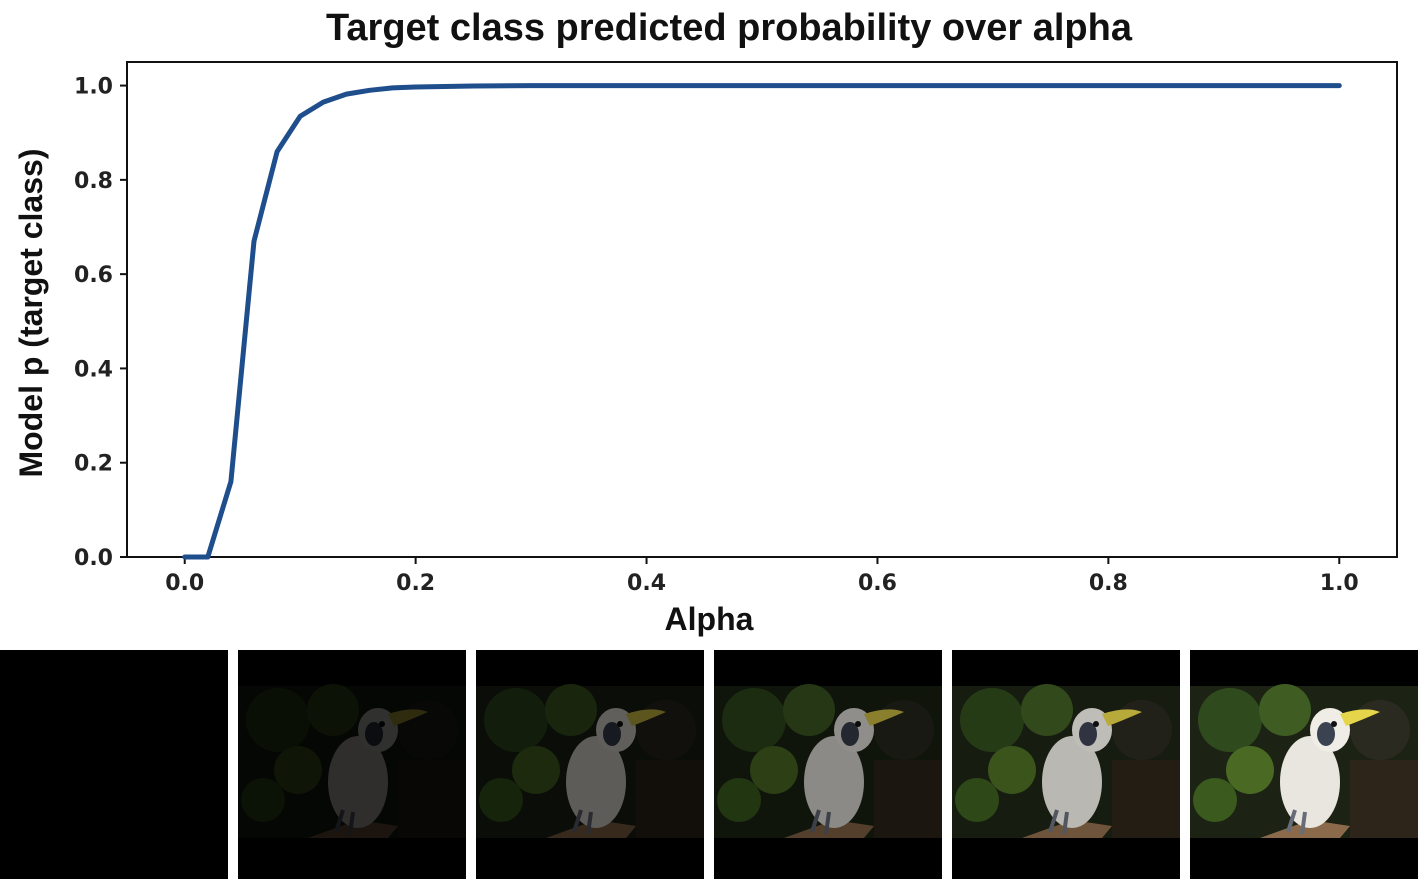 The image size is (1418, 879). I want to click on x-tick-label: 0.4, so click(646, 583).